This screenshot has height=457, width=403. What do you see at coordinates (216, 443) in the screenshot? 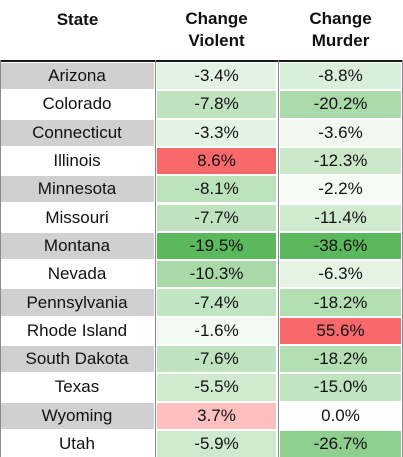
I see `violent-cell: -5.9%` at bounding box center [216, 443].